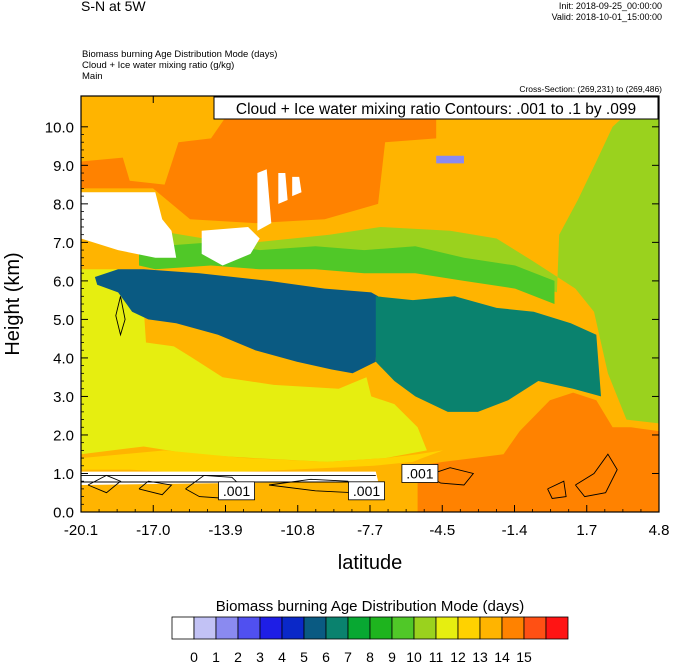 Image resolution: width=674 pixels, height=668 pixels. I want to click on region-left-yellowgreen, so click(254, 365).